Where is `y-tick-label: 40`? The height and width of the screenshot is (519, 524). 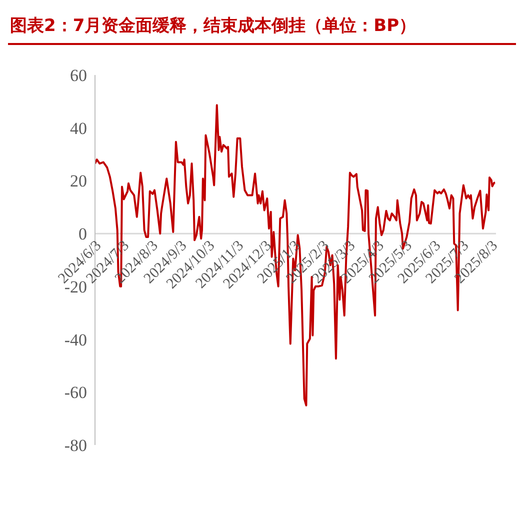
y-tick-label: 40 is located at coordinates (78, 128).